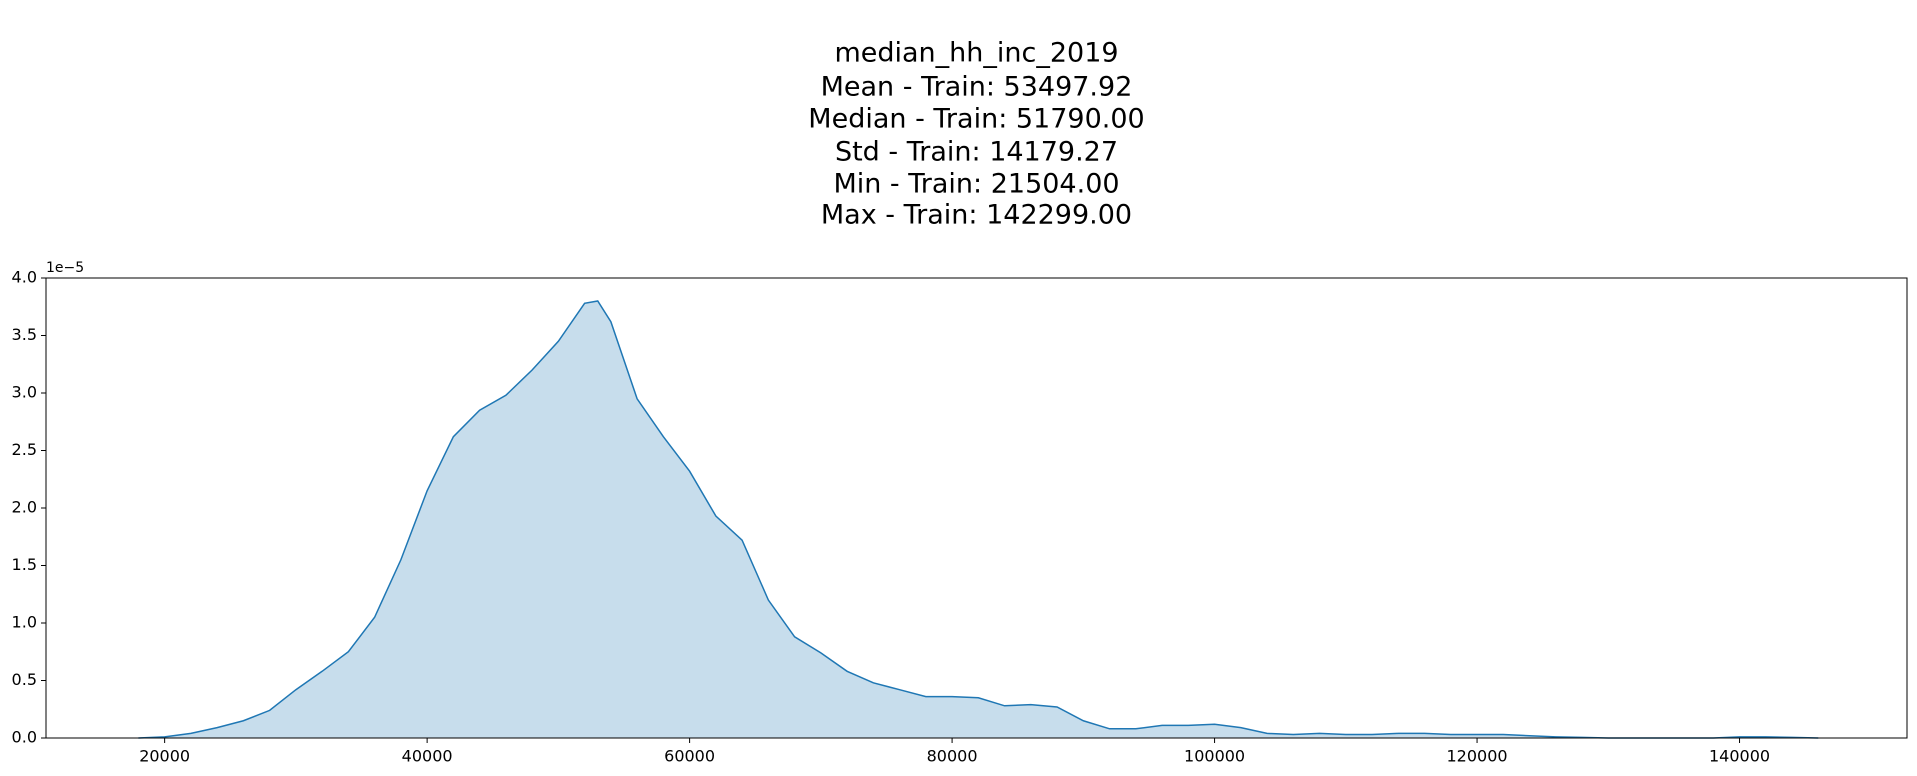 Image resolution: width=1917 pixels, height=776 pixels. What do you see at coordinates (952, 756) in the screenshot?
I see `x-tick-label: 80000` at bounding box center [952, 756].